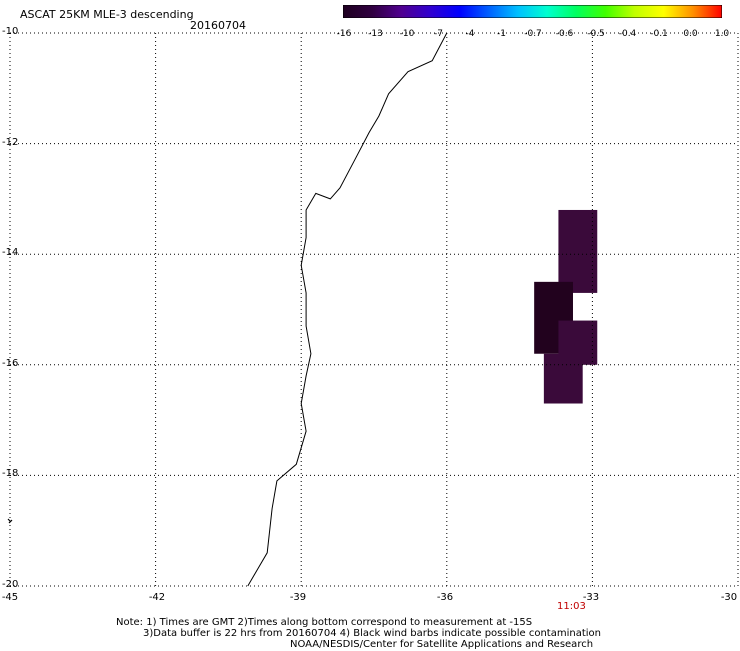 The width and height of the screenshot is (740, 651). Describe the element at coordinates (10, 521) in the screenshot. I see `island-marker` at that location.